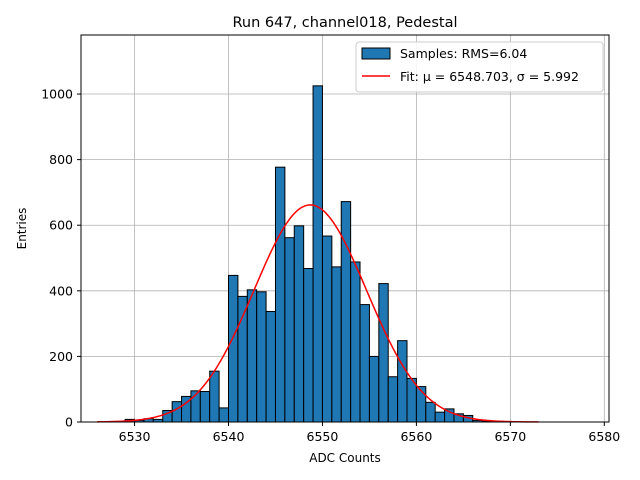 The image size is (640, 480). I want to click on legend-box, so click(479, 67).